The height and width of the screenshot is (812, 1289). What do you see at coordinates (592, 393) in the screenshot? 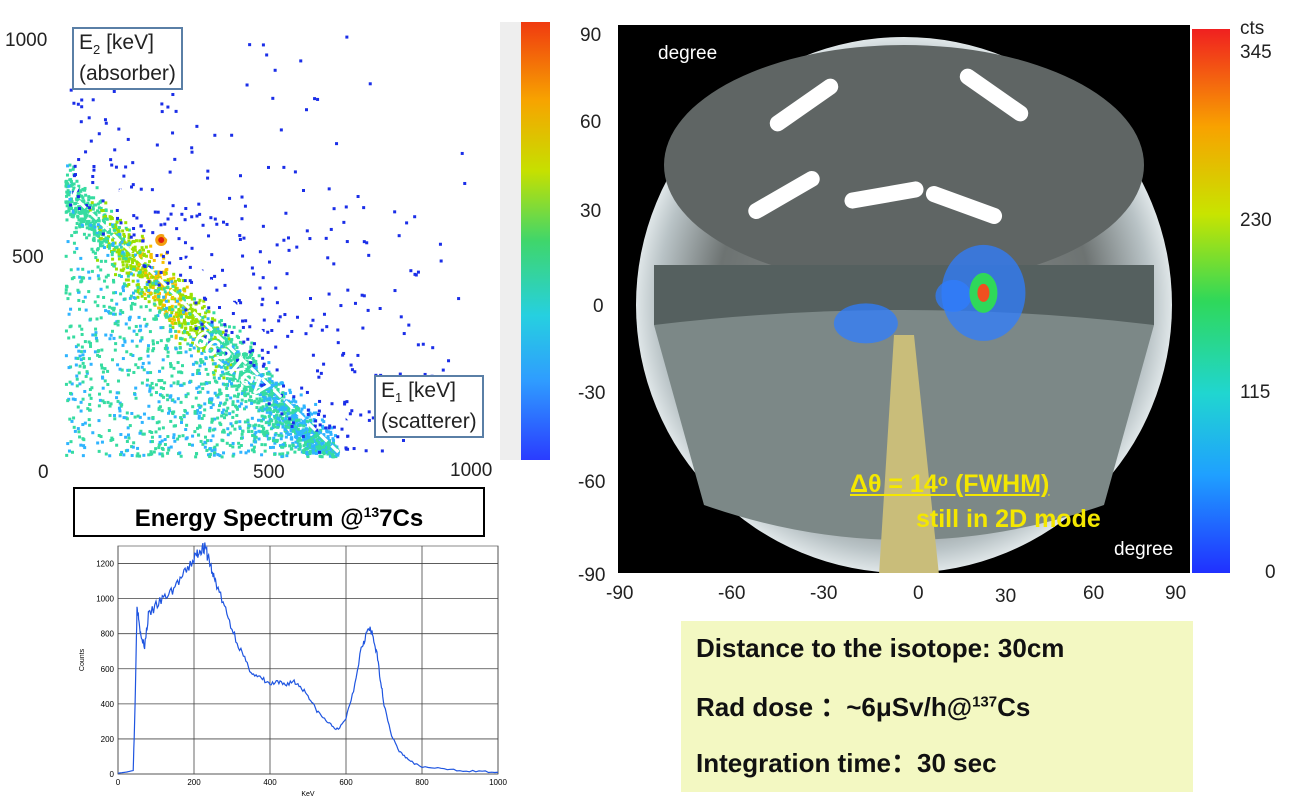
I see `image-ytick: -30` at bounding box center [592, 393].